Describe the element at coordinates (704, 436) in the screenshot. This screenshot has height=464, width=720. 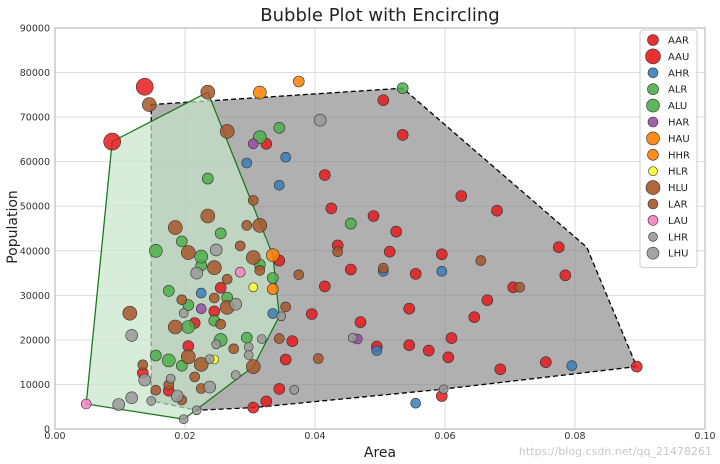
I see `x-tick-label: 0.10` at that location.